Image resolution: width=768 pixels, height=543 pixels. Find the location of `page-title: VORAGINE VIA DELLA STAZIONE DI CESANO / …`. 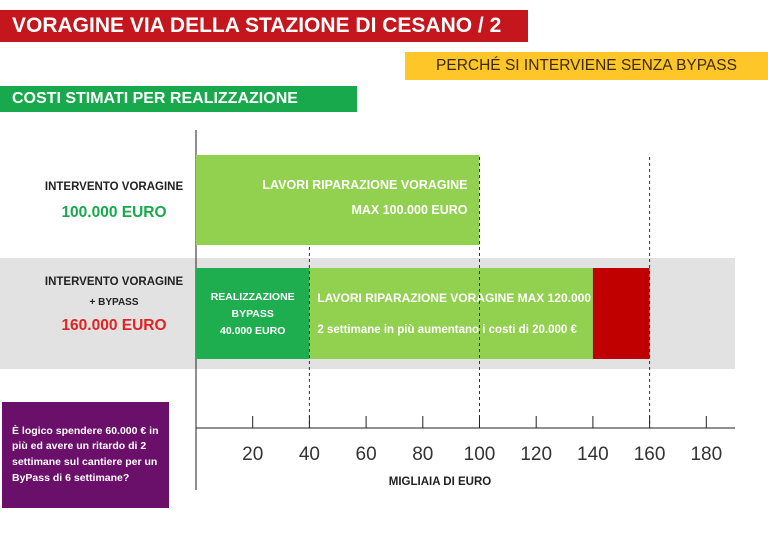

page-title: VORAGINE VIA DELLA STAZIONE DI CESANO / … is located at coordinates (257, 25).